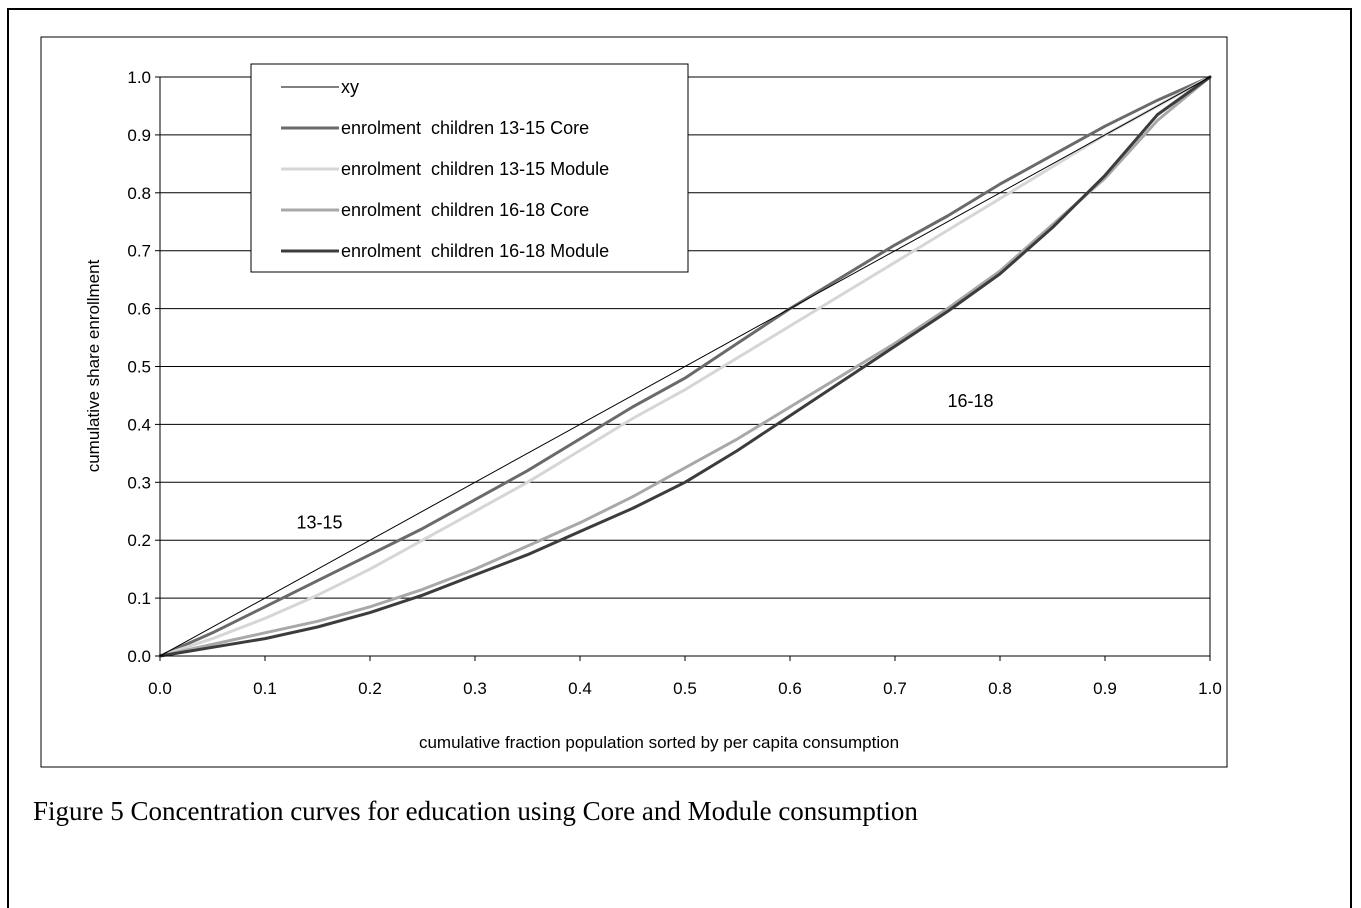  I want to click on x-tick-label: 0.0, so click(160, 688).